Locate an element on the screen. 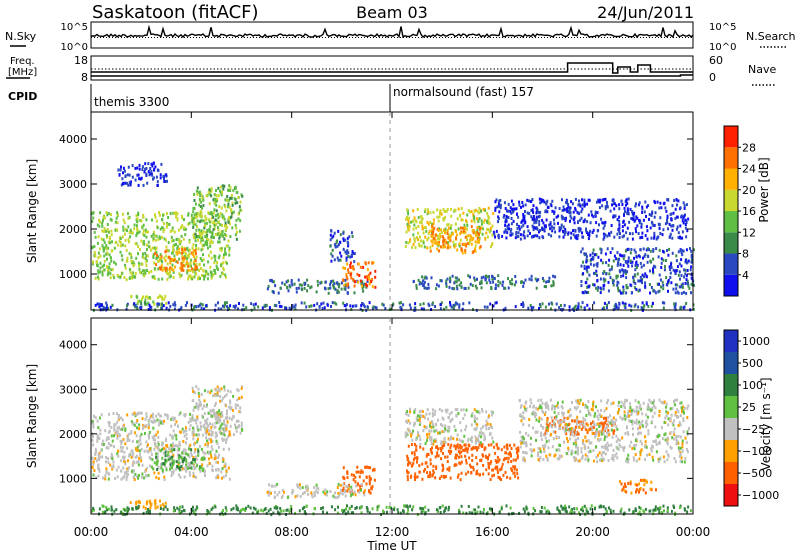 The width and height of the screenshot is (800, 554). noise-strip: N.Sky 10^5 10^0 10^5 10^0 N.Search is located at coordinates (400, 37).